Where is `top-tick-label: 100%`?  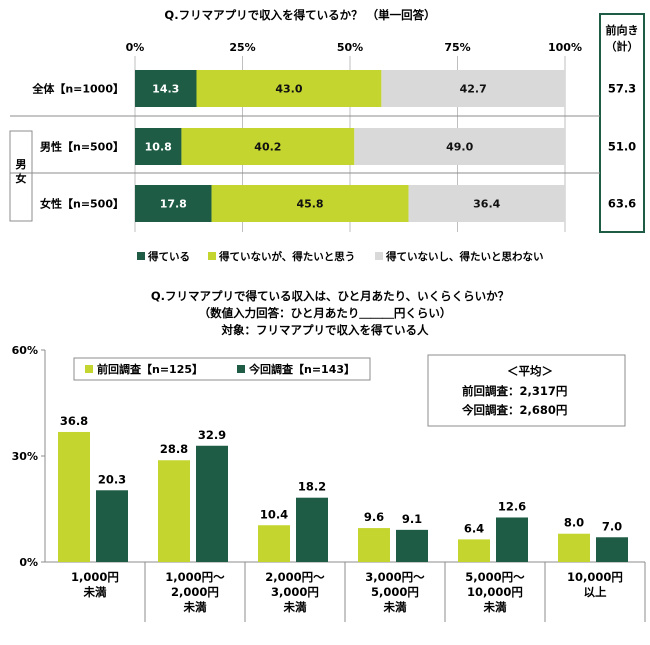 top-tick-label: 100% is located at coordinates (565, 47).